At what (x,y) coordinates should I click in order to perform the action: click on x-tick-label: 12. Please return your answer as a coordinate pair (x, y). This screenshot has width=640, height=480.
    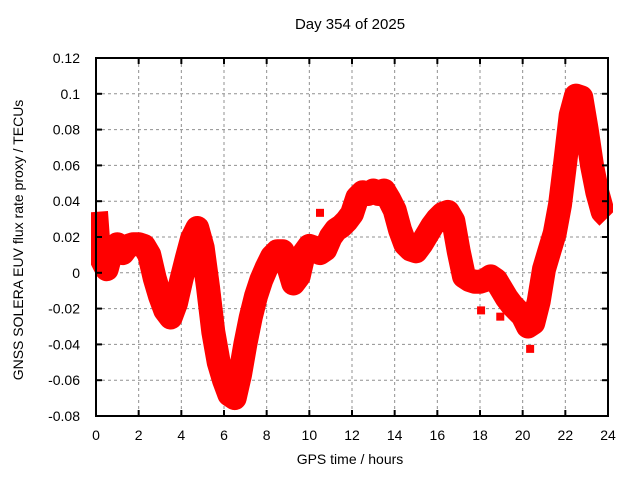
    Looking at the image, I should click on (352, 435).